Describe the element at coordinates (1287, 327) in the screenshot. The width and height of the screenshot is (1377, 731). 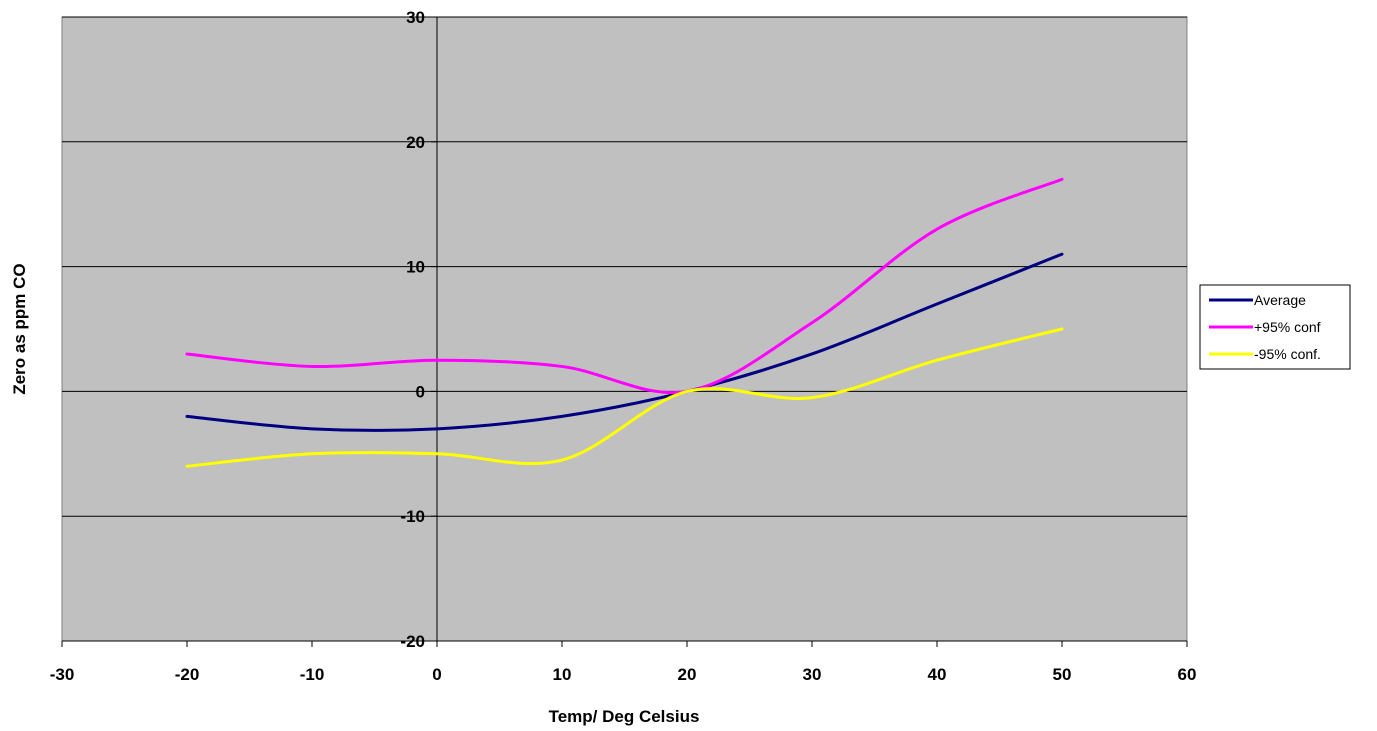
I see `legend-label: +95% conf` at that location.